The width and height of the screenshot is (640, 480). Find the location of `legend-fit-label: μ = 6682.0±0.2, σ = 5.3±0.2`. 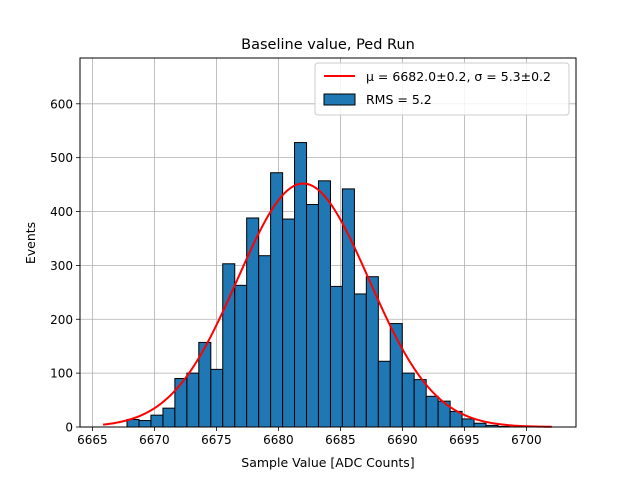

legend-fit-label: μ = 6682.0±0.2, σ = 5.3±0.2 is located at coordinates (458, 76).